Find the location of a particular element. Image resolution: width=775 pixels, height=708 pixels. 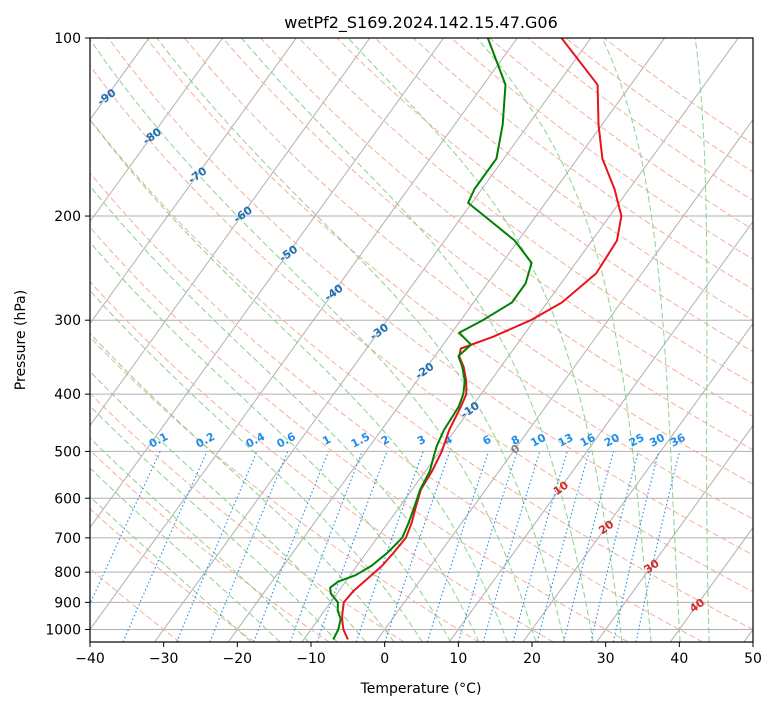

y-tick-label: 600 is located at coordinates (67, 499).